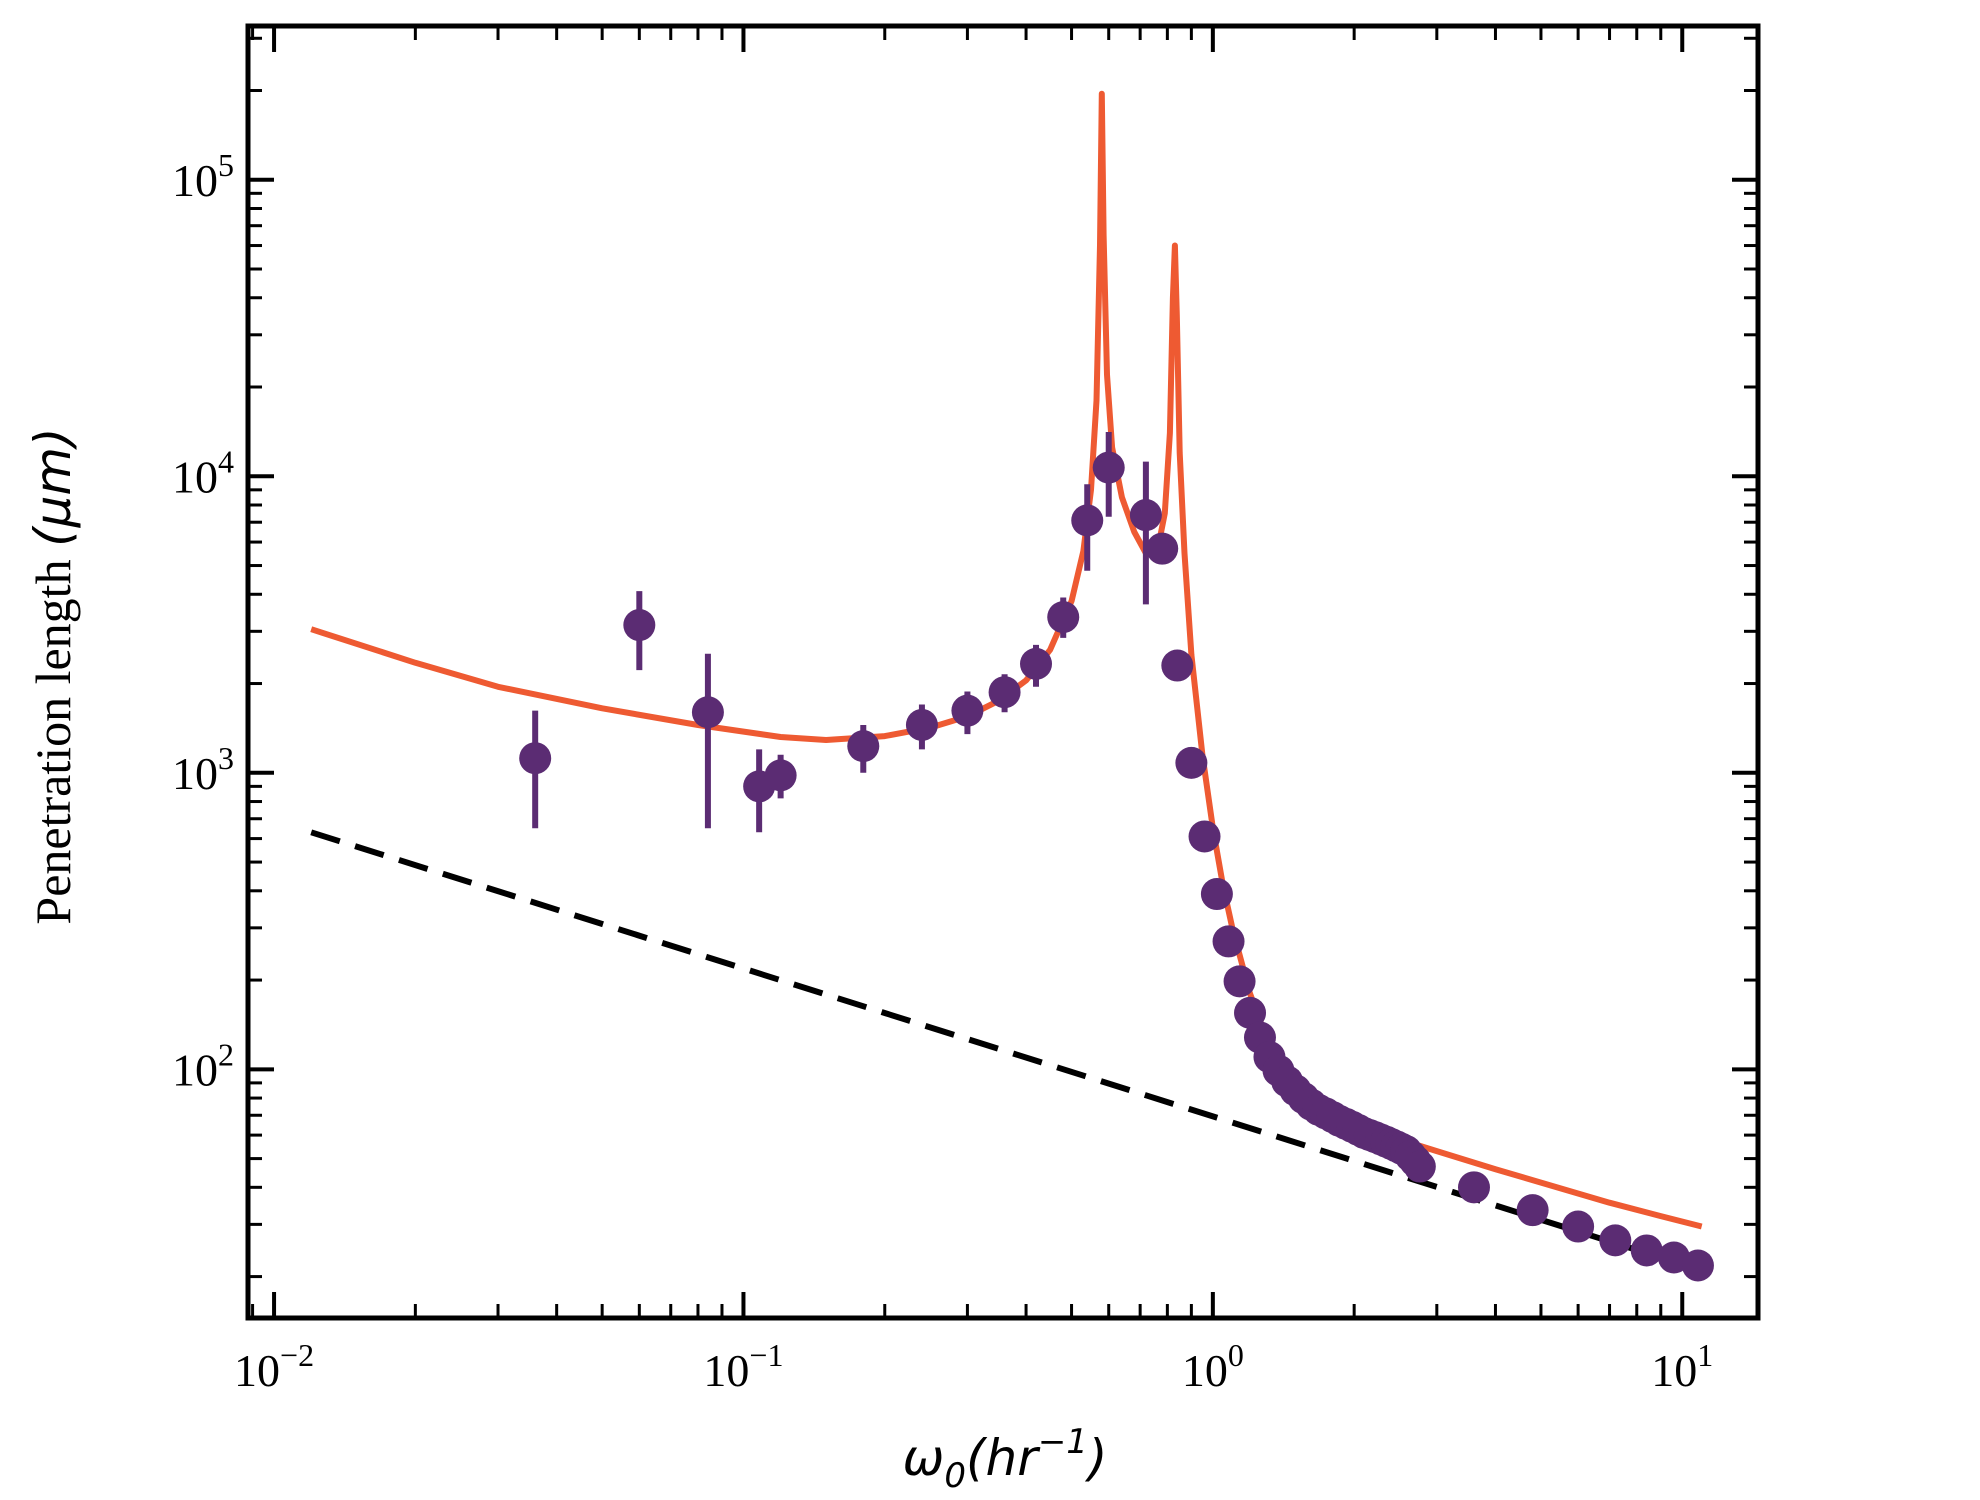 The image size is (1980, 1500). I want to click on x-axis-unit-open: (hr, so click(1003, 1458).